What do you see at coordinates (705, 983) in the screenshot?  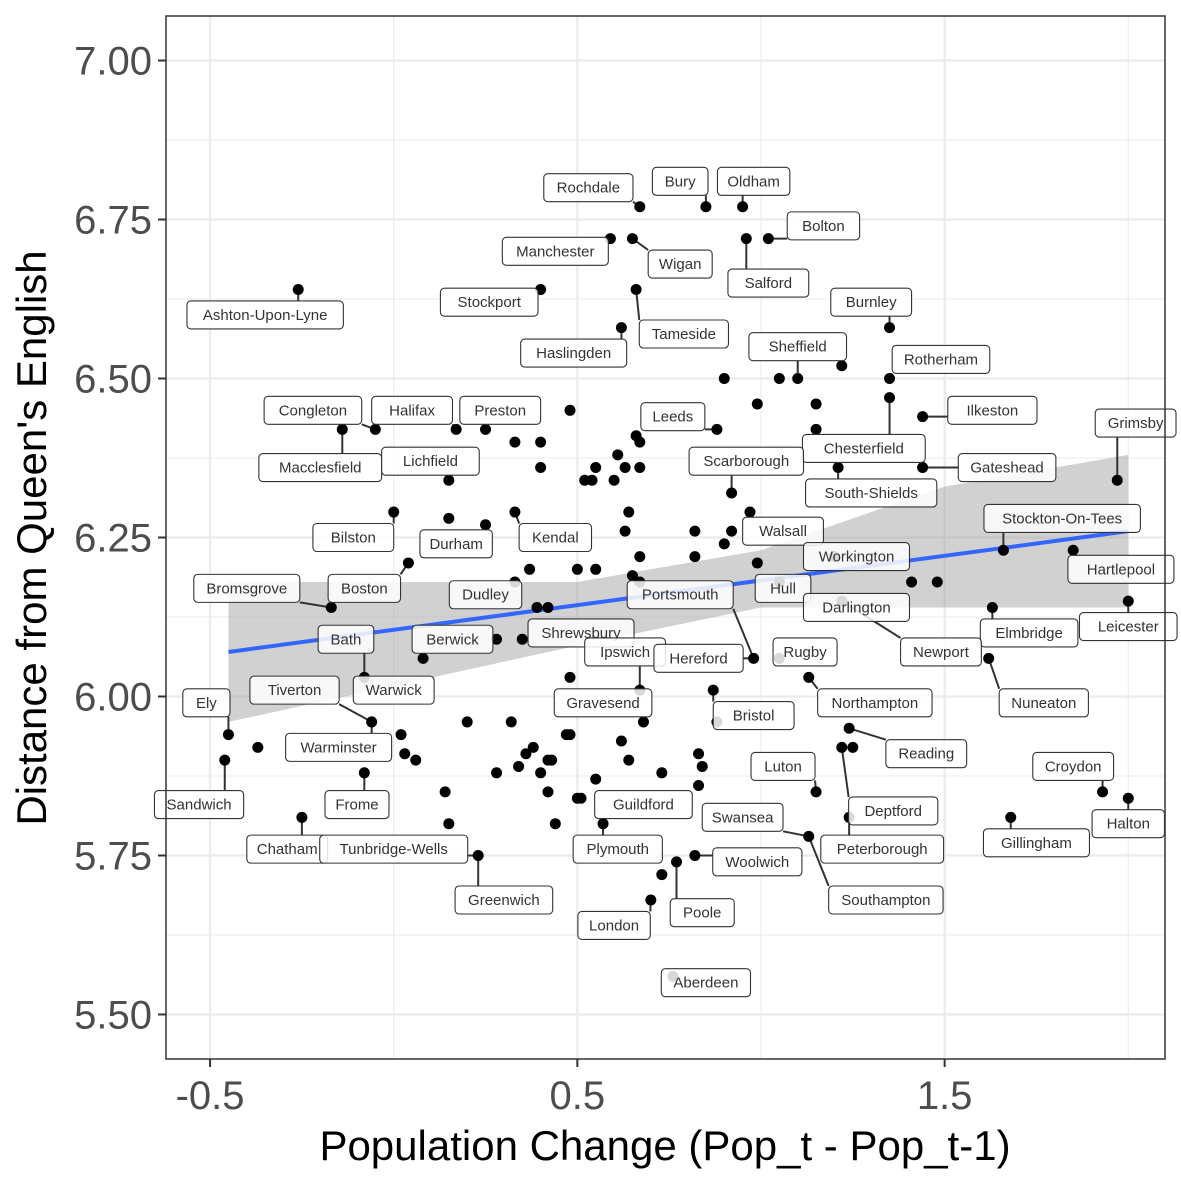 I see `label-text: Aberdeen` at bounding box center [705, 983].